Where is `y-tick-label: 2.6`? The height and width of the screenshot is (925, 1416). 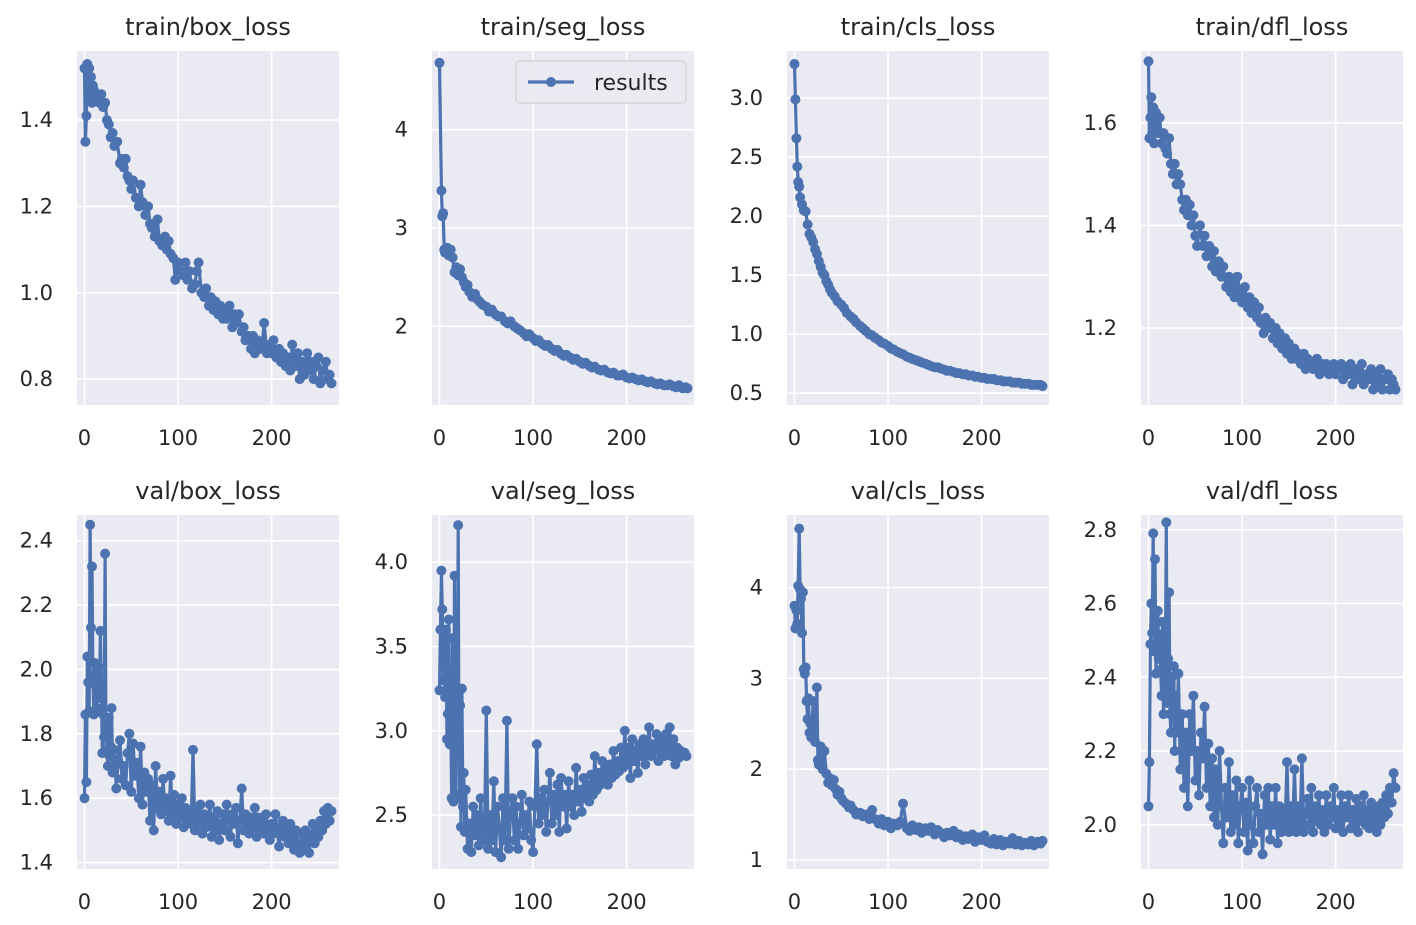
y-tick-label: 2.6 is located at coordinates (1100, 604).